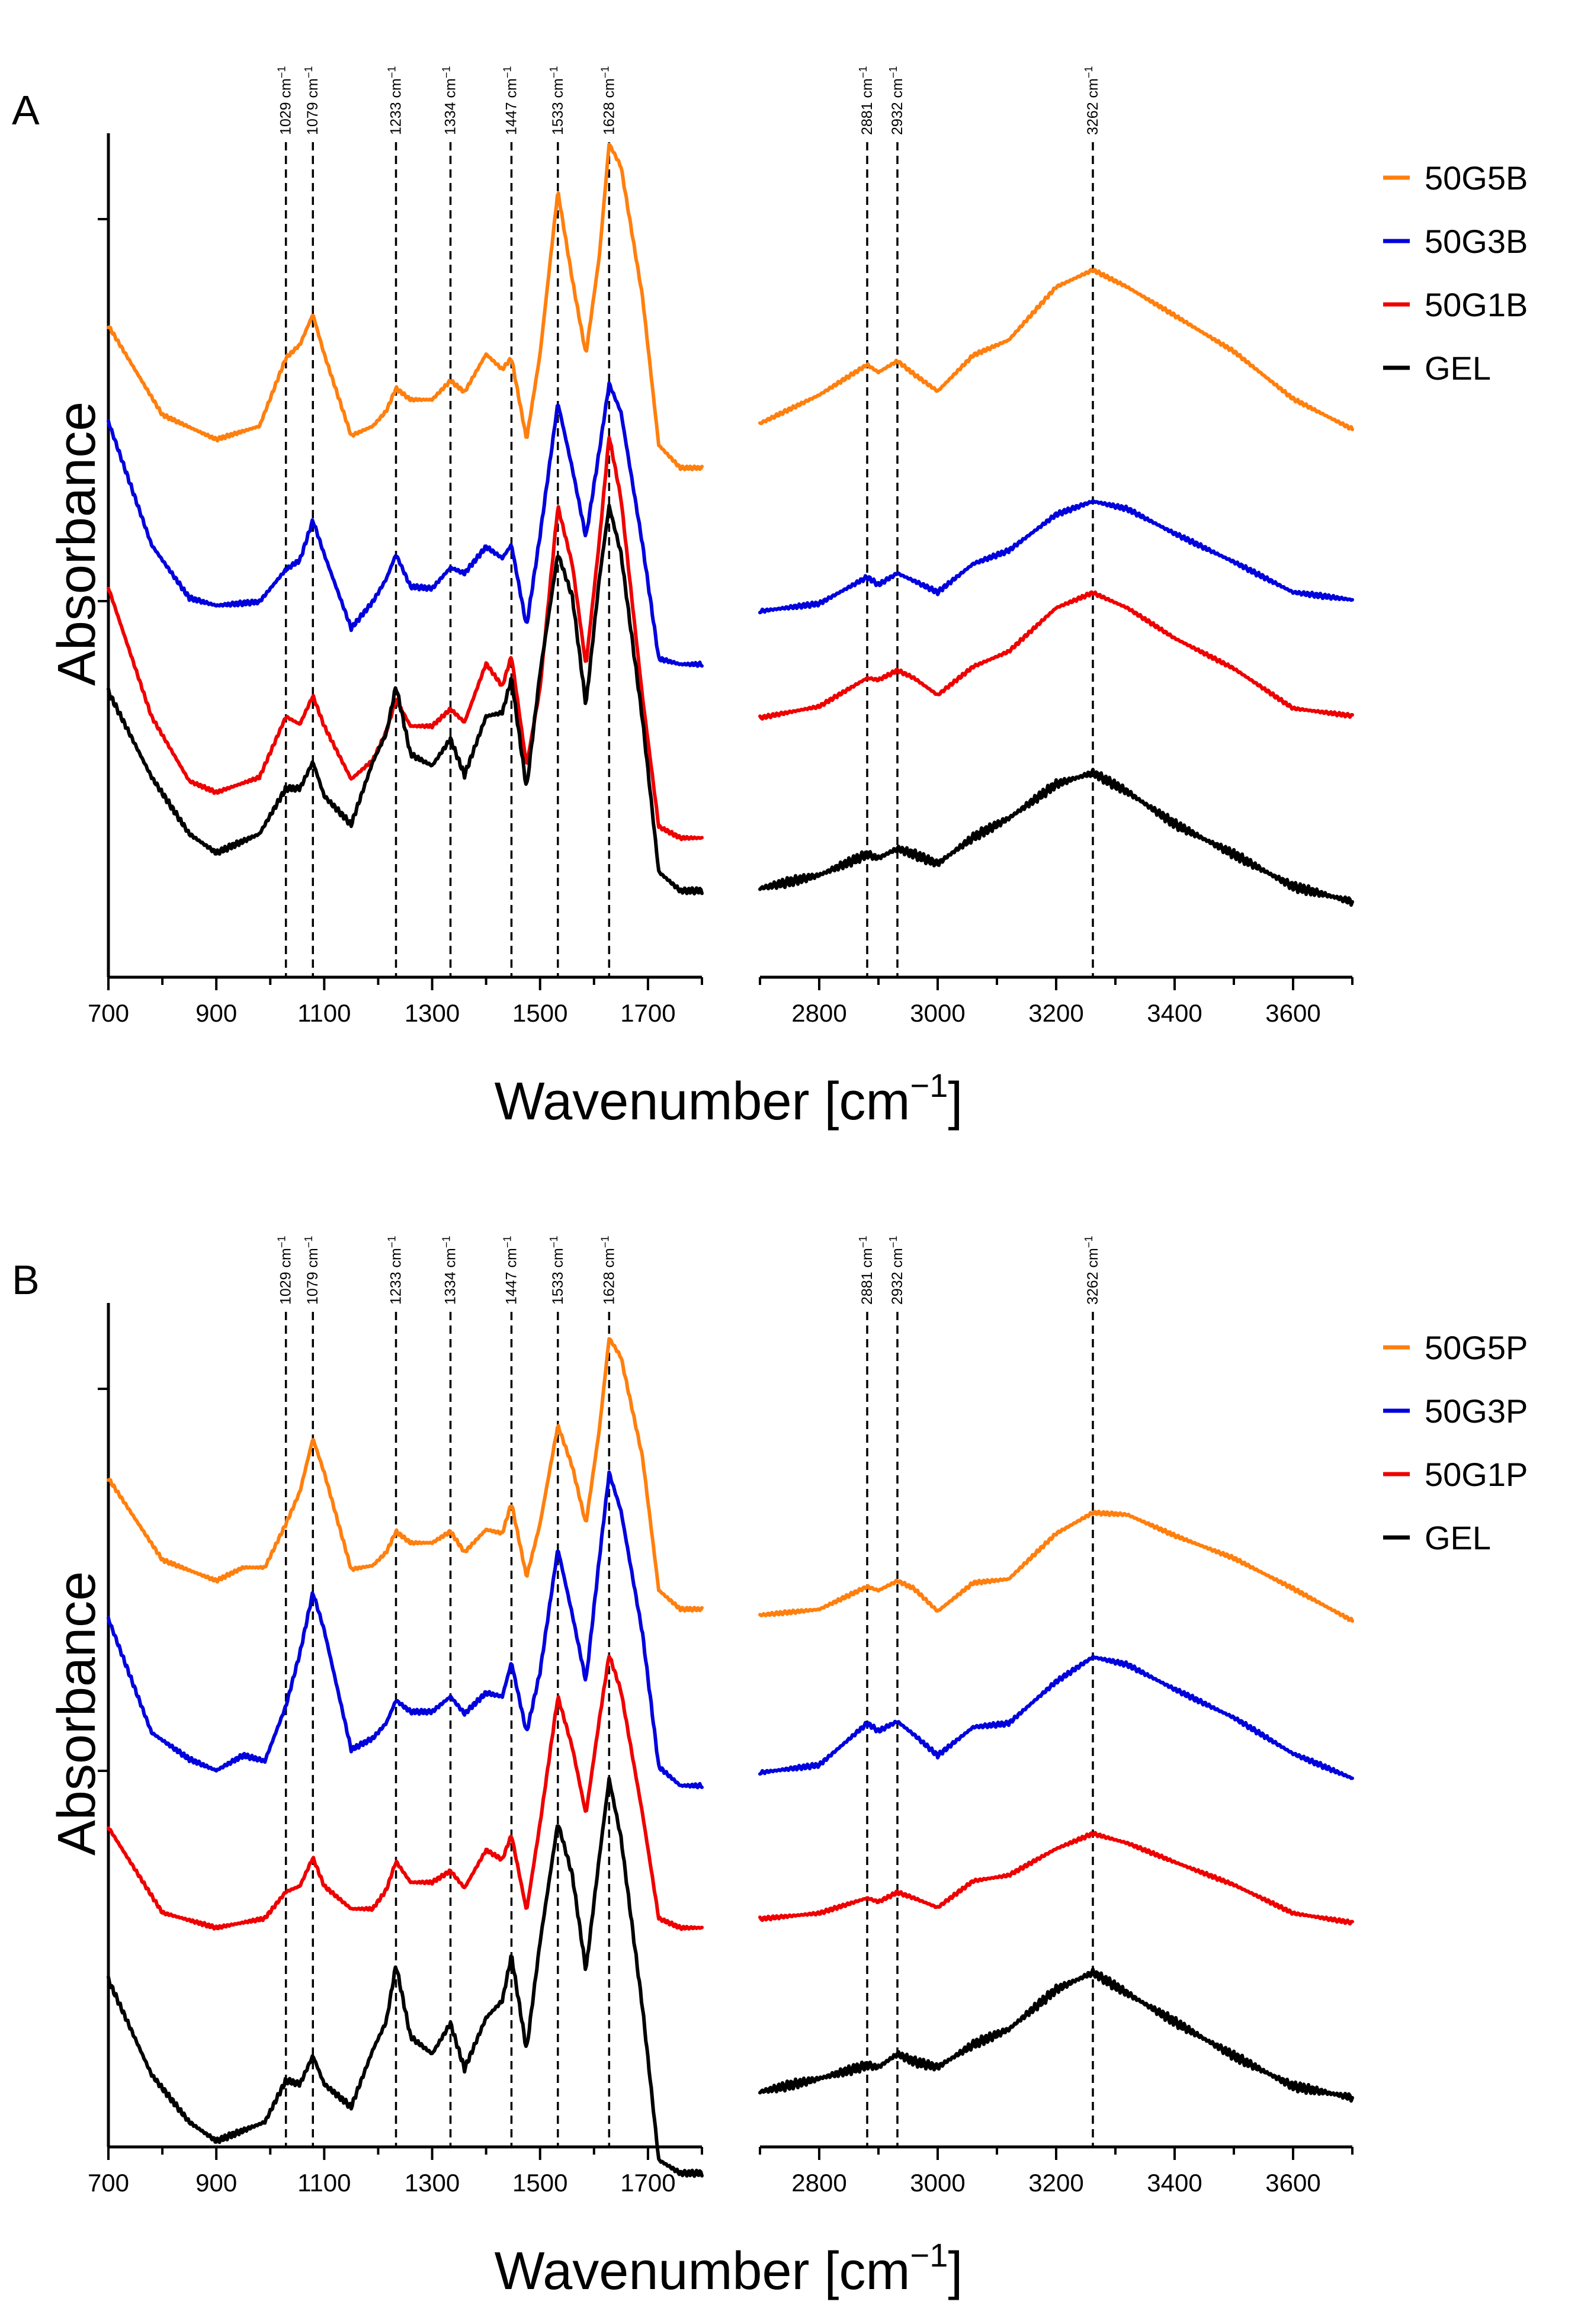  What do you see at coordinates (1476, 304) in the screenshot?
I see `legend-label-50G1B: 50G1B` at bounding box center [1476, 304].